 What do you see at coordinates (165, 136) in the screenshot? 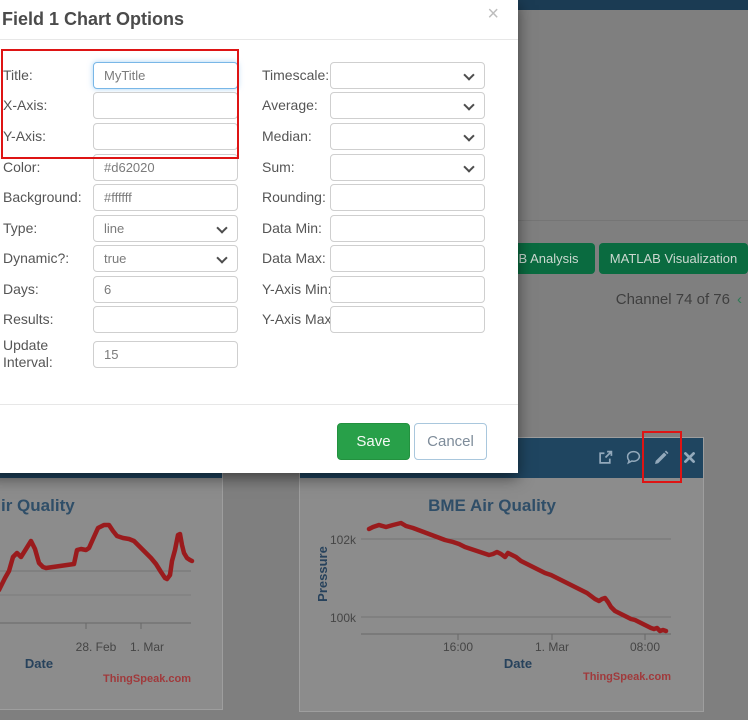
I see `y-axis-input` at bounding box center [165, 136].